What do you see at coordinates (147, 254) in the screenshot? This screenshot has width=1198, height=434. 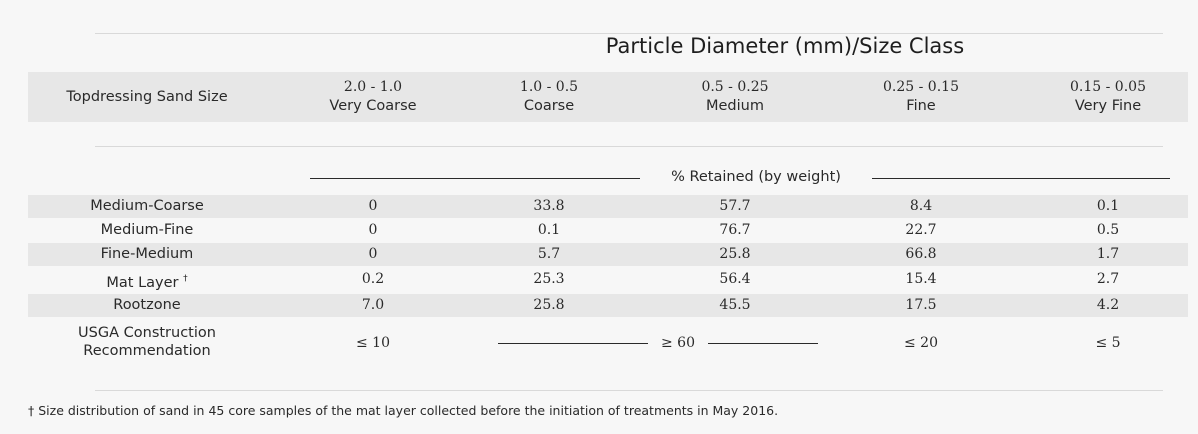 I see `row-label: Fine-Medium` at bounding box center [147, 254].